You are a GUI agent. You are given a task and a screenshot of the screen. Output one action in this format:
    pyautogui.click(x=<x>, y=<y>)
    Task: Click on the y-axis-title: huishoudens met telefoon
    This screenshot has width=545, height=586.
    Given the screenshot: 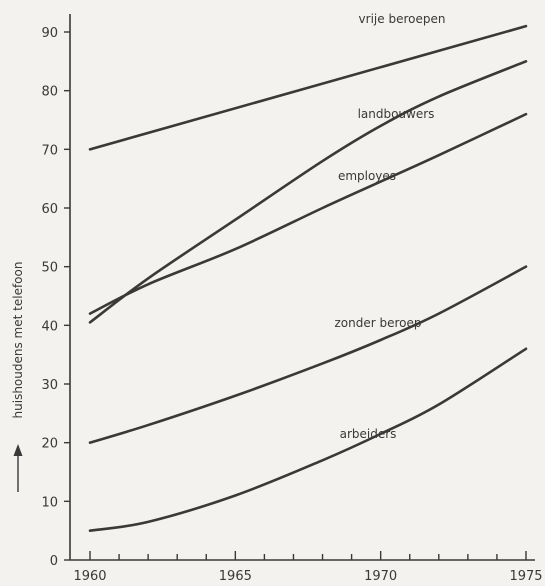 What is the action you would take?
    pyautogui.click(x=18, y=340)
    